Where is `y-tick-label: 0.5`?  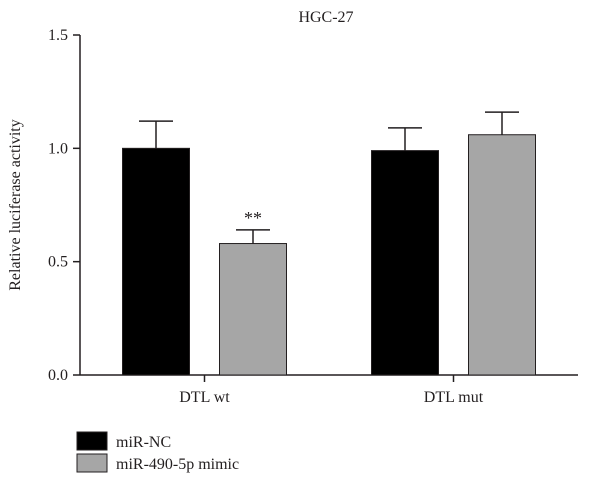
y-tick-label: 0.5 is located at coordinates (58, 262).